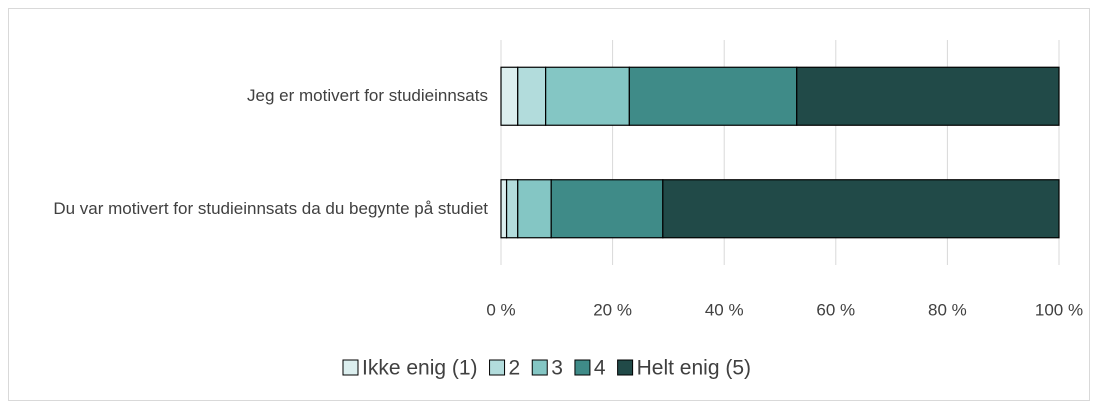  Describe the element at coordinates (557, 368) in the screenshot. I see `legend-label: 3` at that location.